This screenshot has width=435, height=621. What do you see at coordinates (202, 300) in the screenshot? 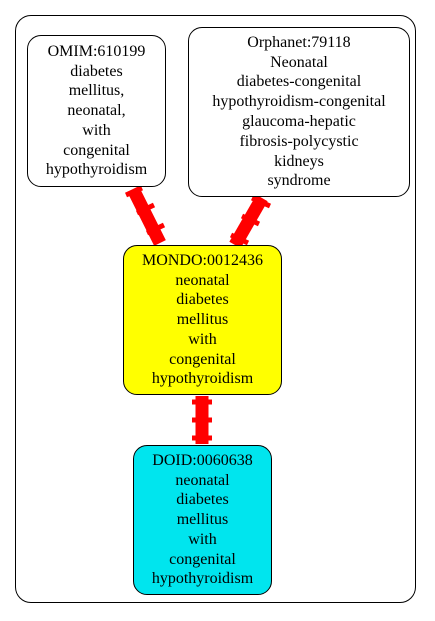
I see `node-mondo-label-line: diabetes` at bounding box center [202, 300].